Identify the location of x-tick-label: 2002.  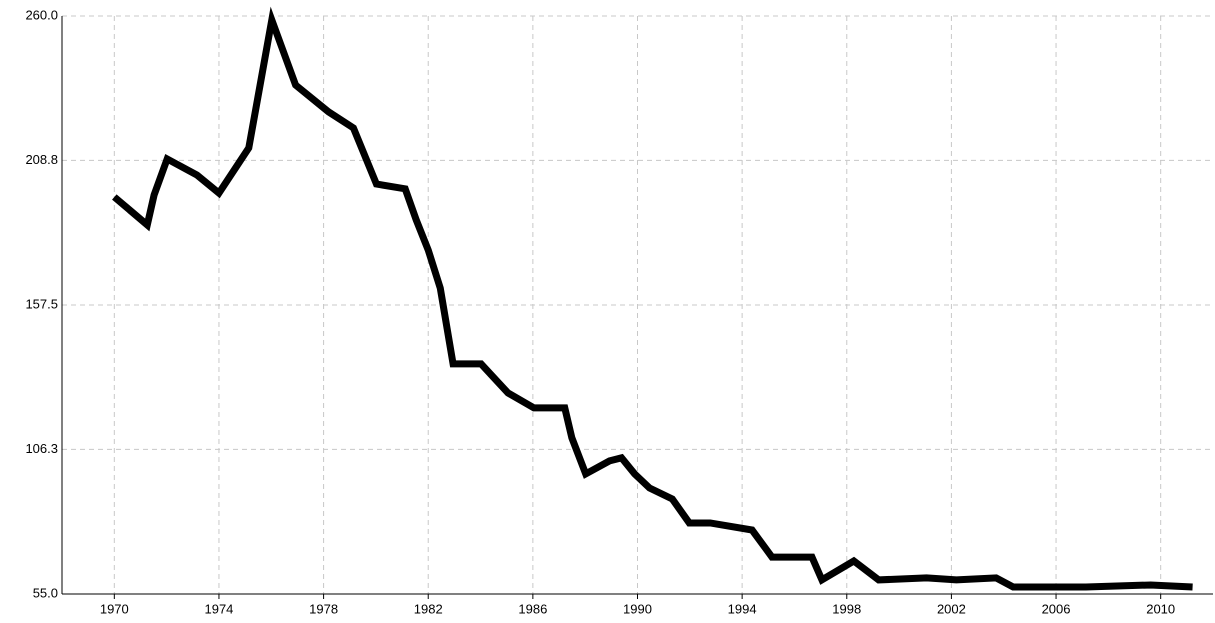
(951, 608).